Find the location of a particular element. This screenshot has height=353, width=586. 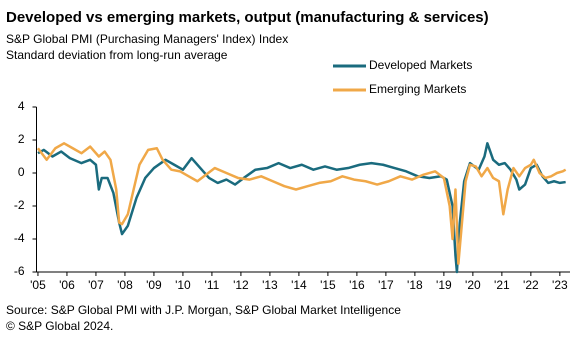

subtitle: Standard deviation from long-run average is located at coordinates (117, 55).